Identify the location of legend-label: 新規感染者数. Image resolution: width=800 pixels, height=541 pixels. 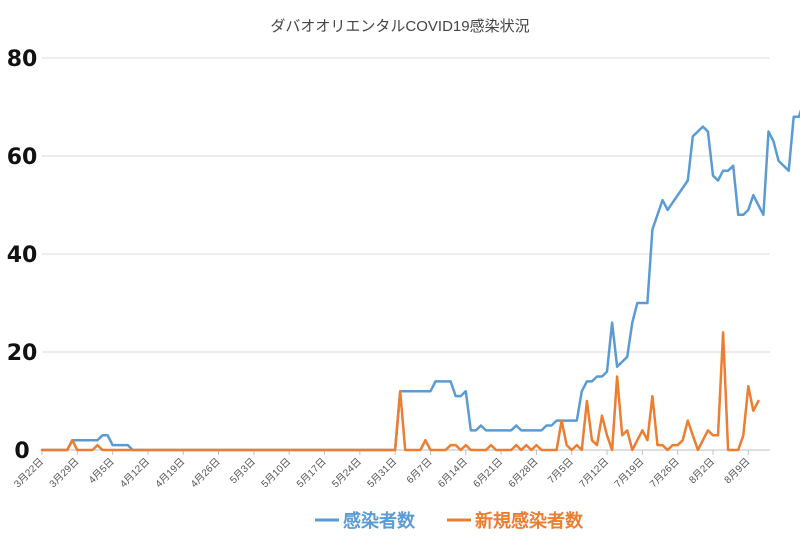
(529, 521).